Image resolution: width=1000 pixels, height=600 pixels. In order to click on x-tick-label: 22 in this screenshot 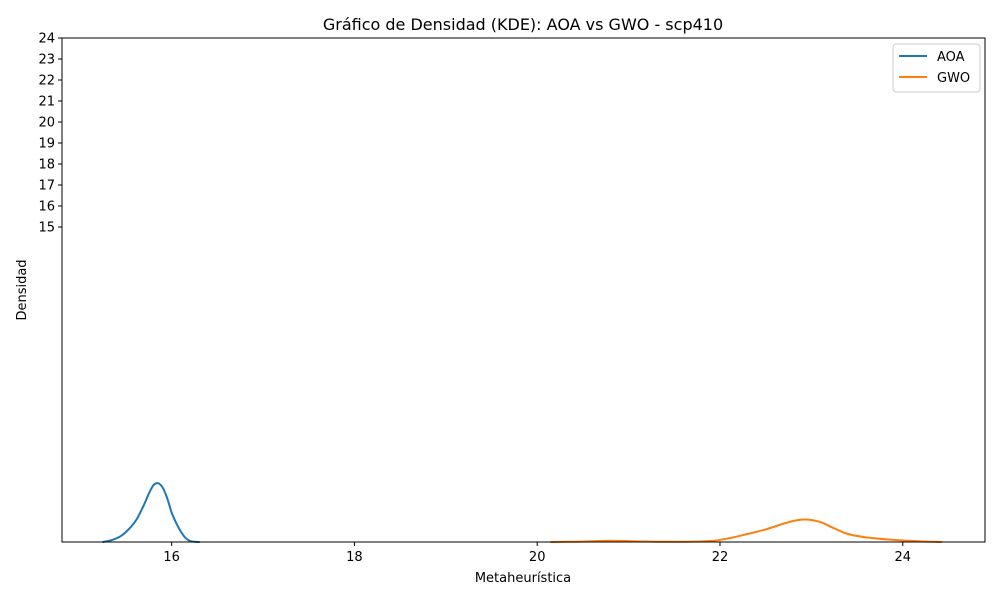, I will do `click(720, 557)`.